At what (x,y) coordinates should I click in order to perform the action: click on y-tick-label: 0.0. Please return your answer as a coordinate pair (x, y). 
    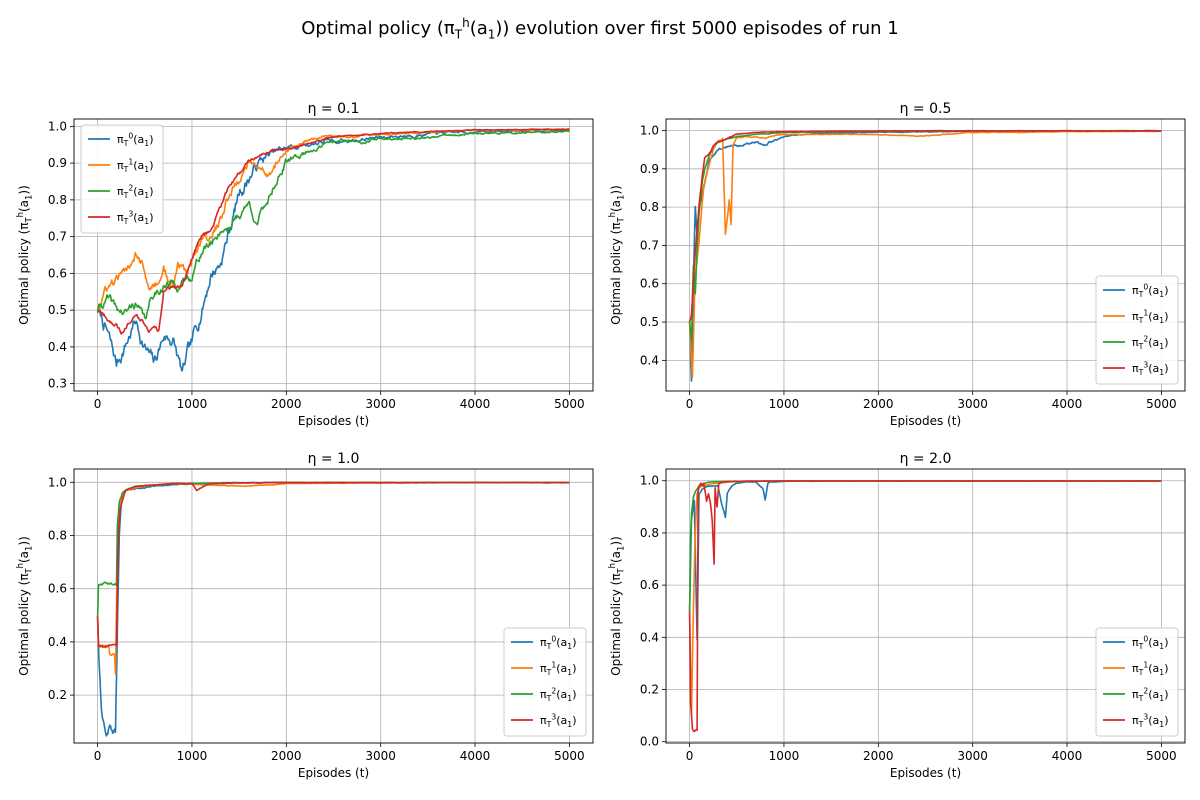
    Looking at the image, I should click on (649, 742).